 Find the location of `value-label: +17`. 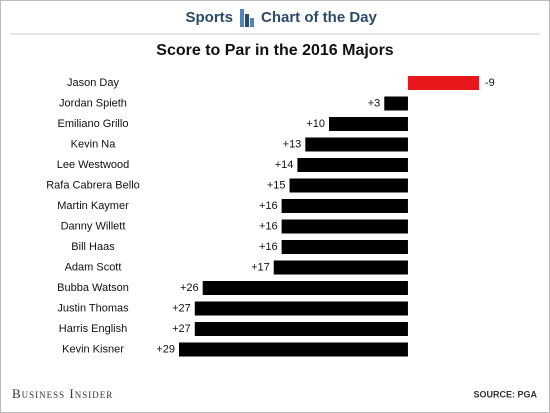

value-label: +17 is located at coordinates (260, 267).